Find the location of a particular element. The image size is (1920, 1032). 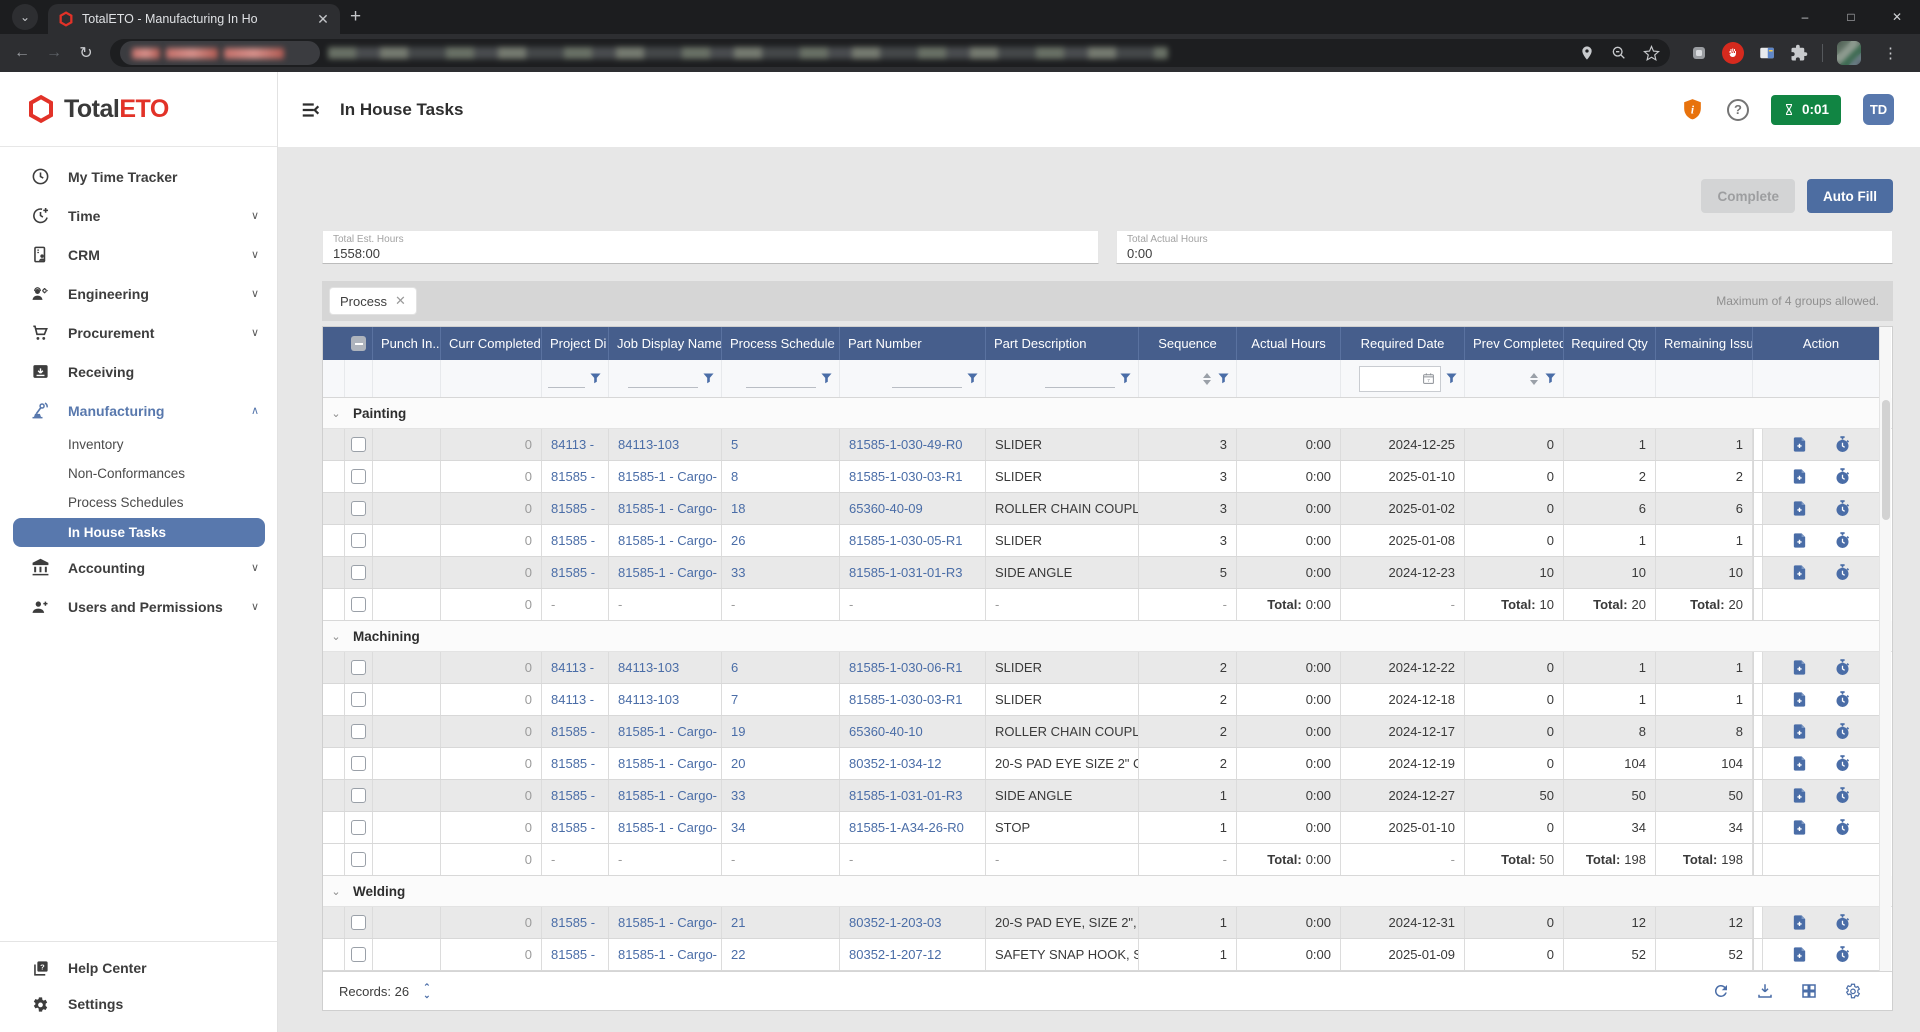

reload-icon: ↻ is located at coordinates (86, 53).